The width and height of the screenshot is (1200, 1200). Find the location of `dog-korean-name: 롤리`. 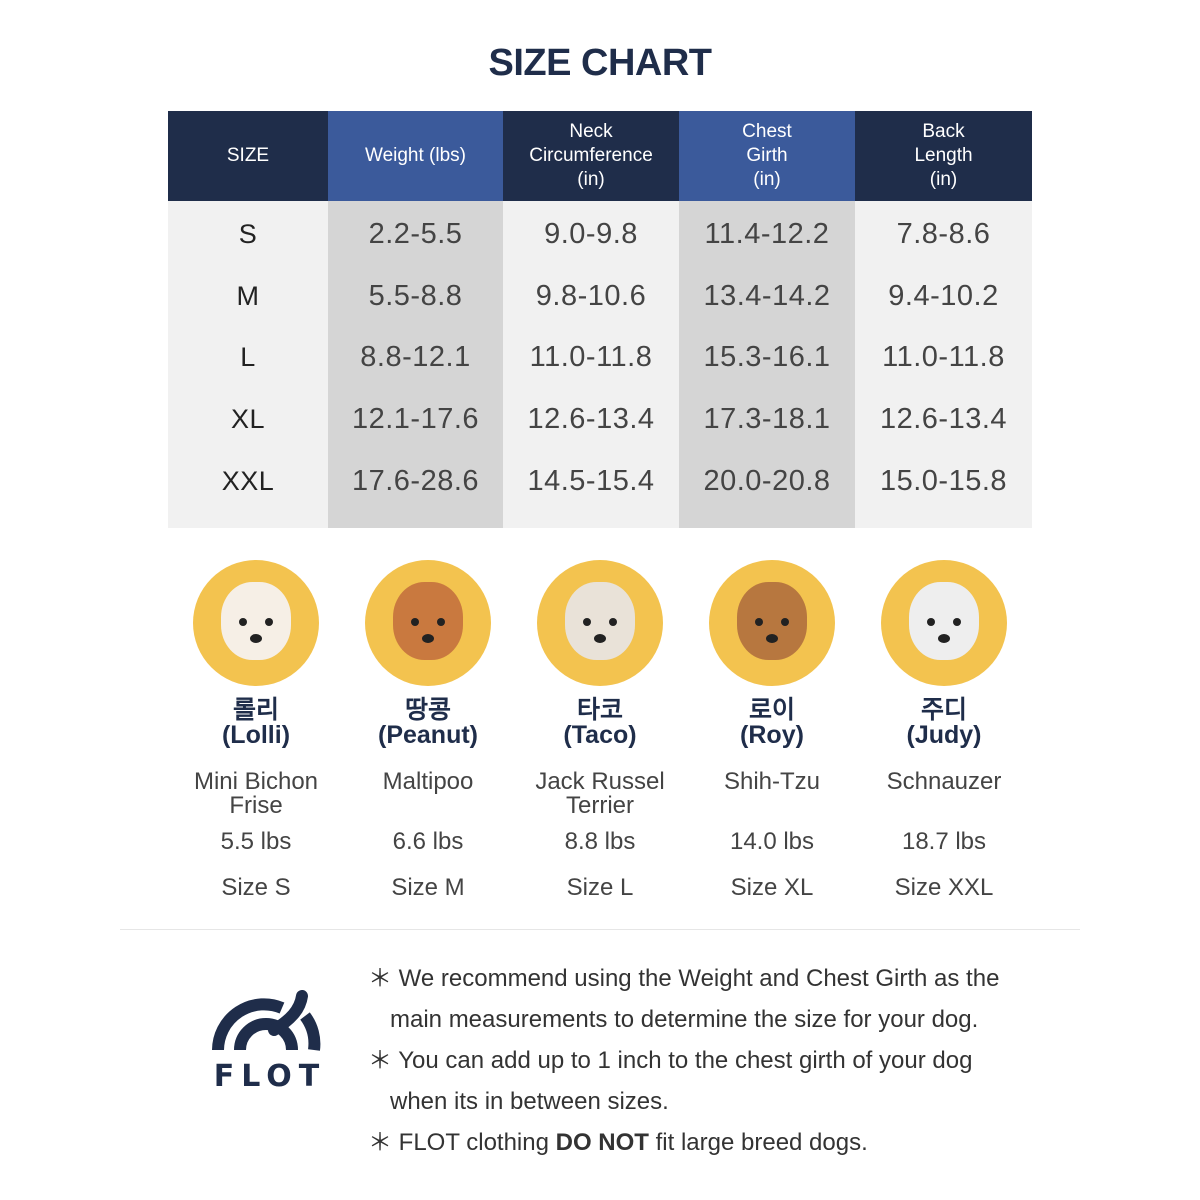

dog-korean-name: 롤리 is located at coordinates (255, 710).